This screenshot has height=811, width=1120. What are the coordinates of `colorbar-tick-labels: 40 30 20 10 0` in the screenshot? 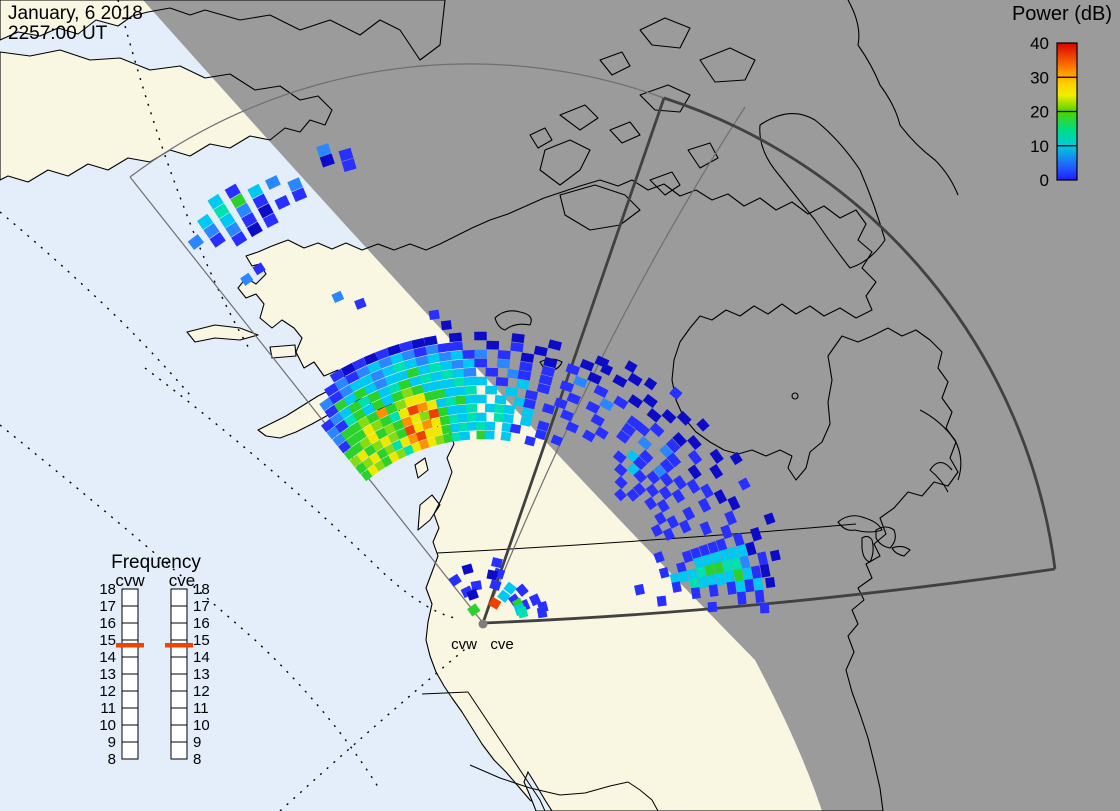 It's located at (1039, 112).